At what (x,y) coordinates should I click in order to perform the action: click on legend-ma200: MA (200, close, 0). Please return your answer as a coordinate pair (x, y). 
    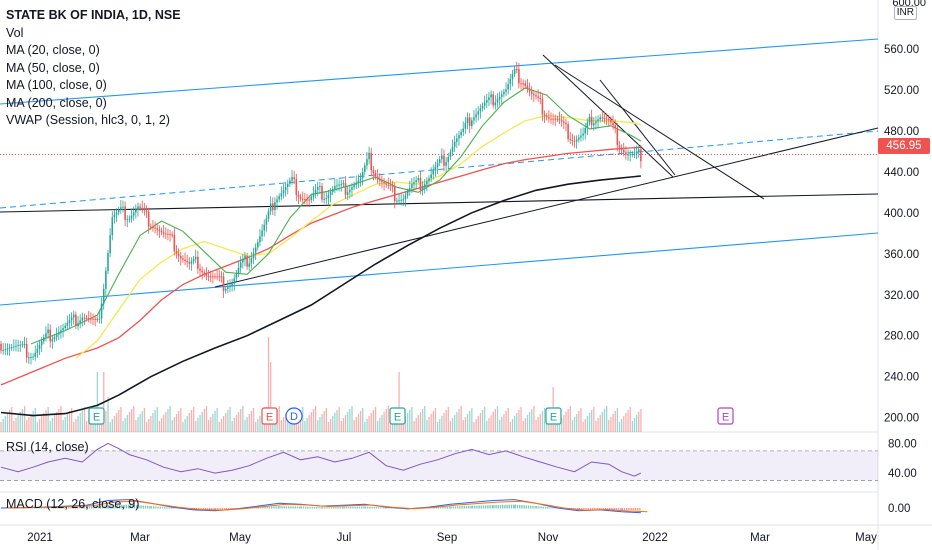
    Looking at the image, I should click on (56, 102).